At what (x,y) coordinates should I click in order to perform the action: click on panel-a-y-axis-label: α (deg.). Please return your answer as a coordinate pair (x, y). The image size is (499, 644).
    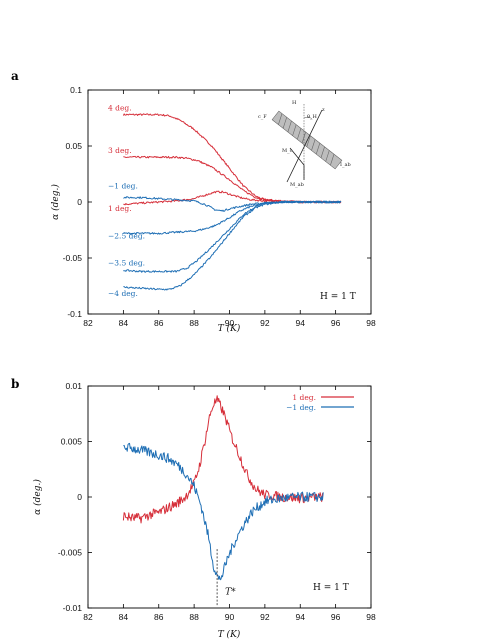
    Looking at the image, I should click on (55, 202).